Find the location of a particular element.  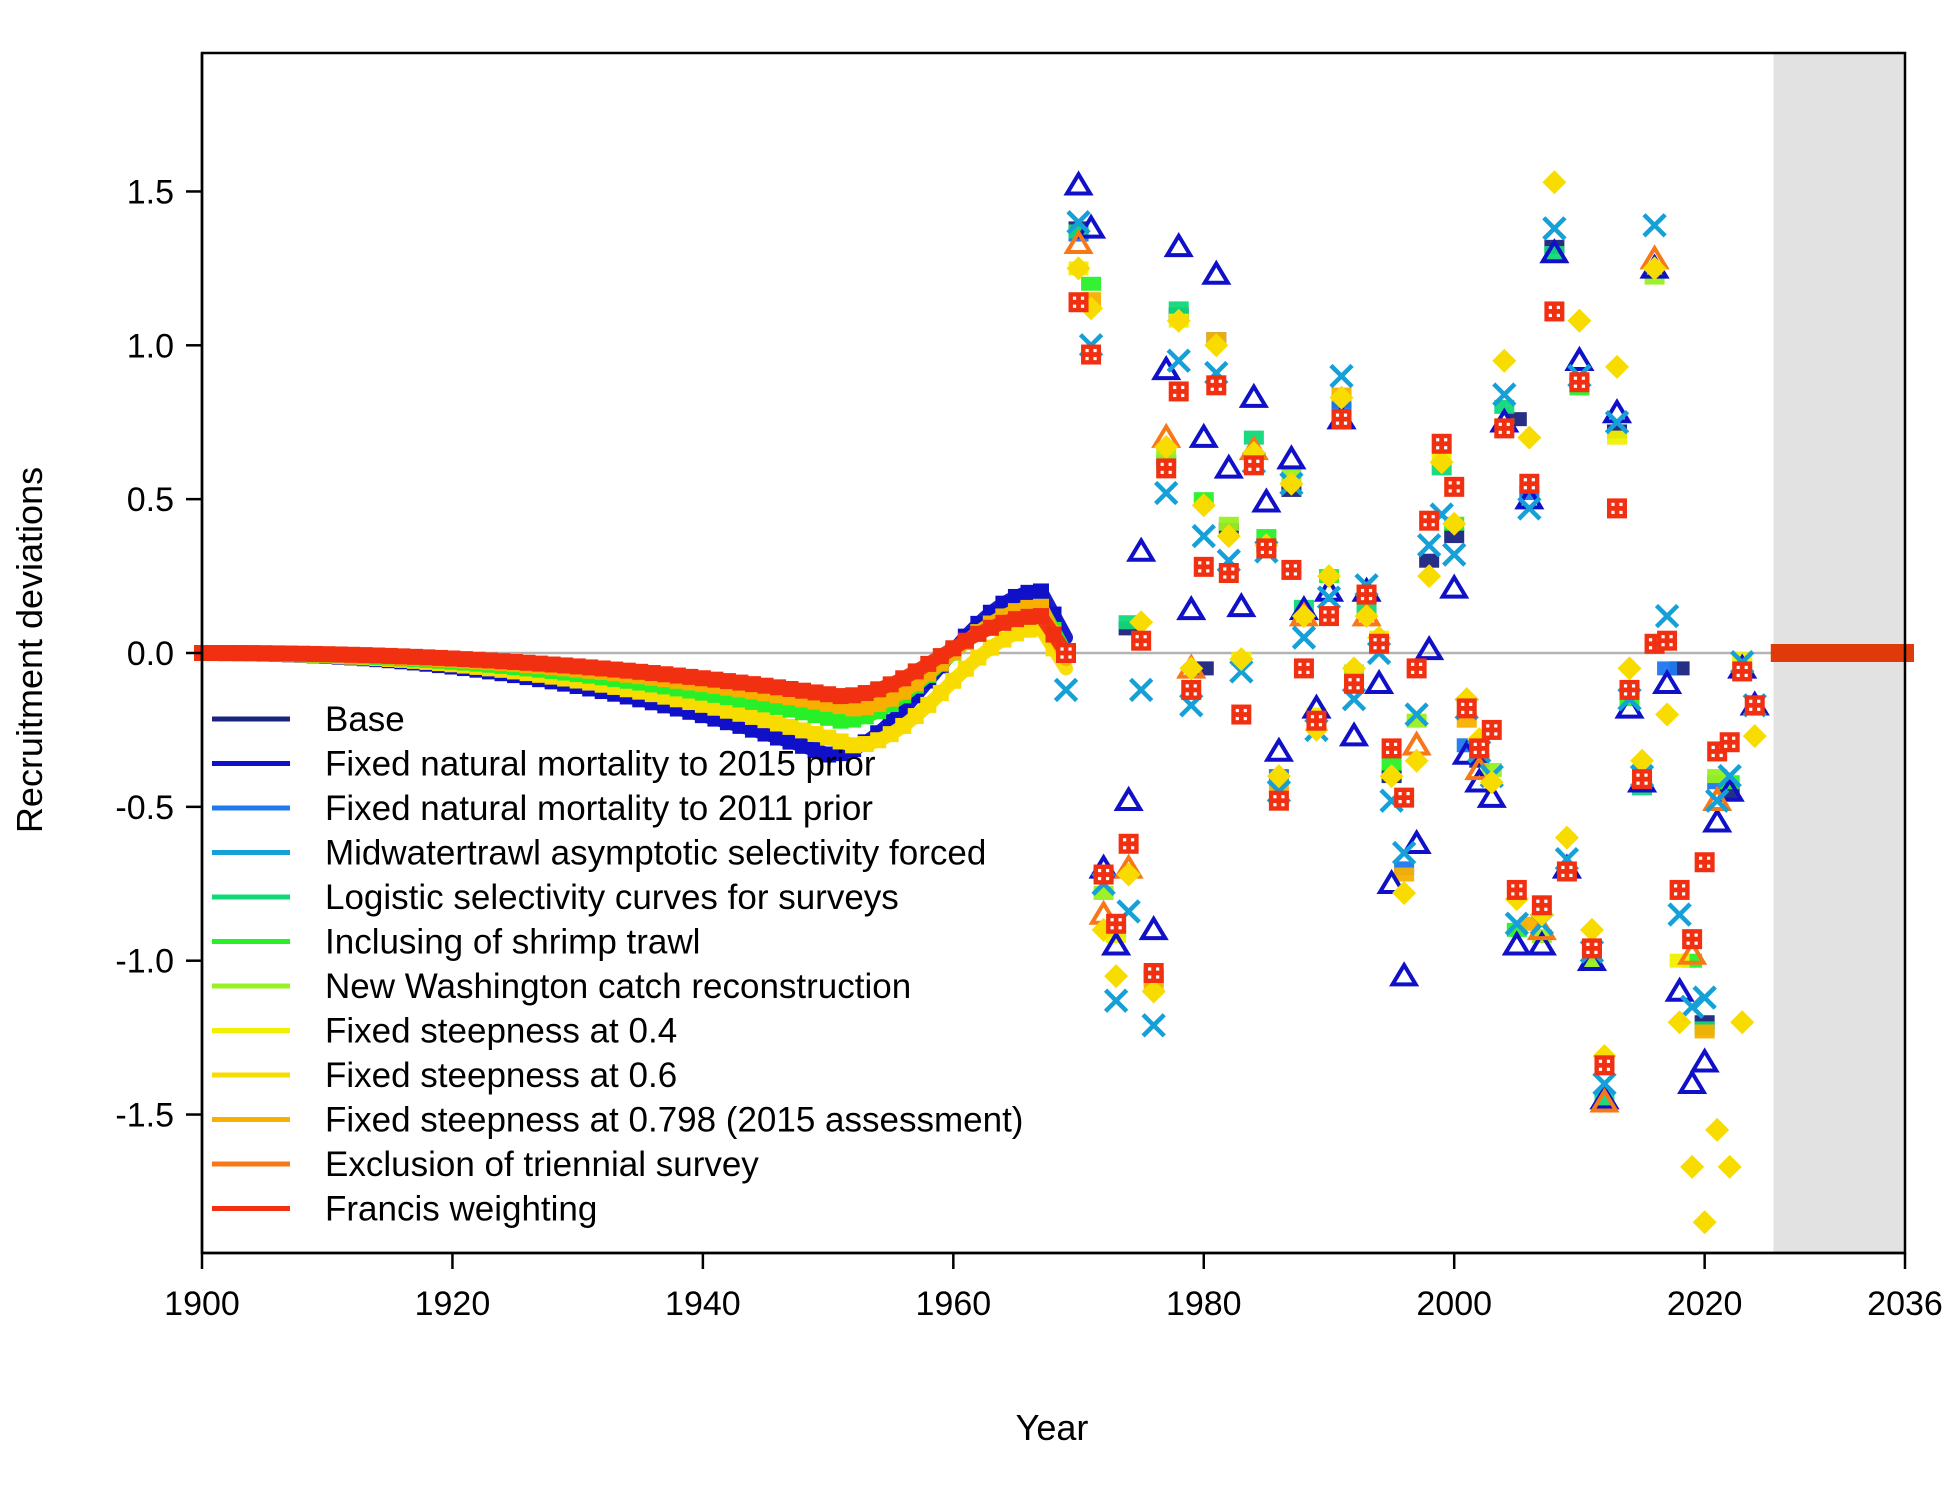

curve-marker-2-1942 is located at coordinates (727, 710).